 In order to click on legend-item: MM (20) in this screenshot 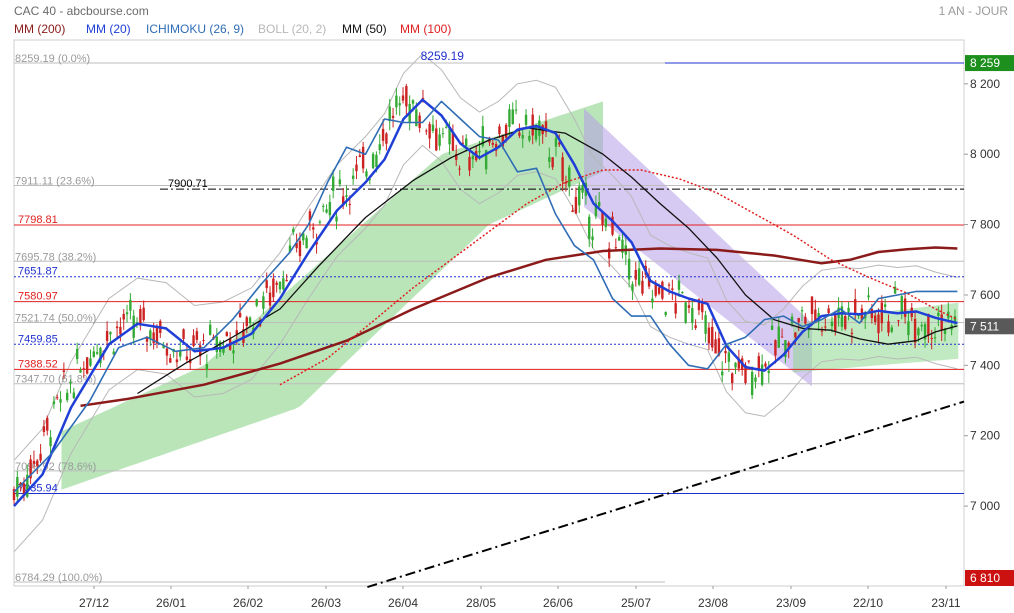, I will do `click(108, 29)`.